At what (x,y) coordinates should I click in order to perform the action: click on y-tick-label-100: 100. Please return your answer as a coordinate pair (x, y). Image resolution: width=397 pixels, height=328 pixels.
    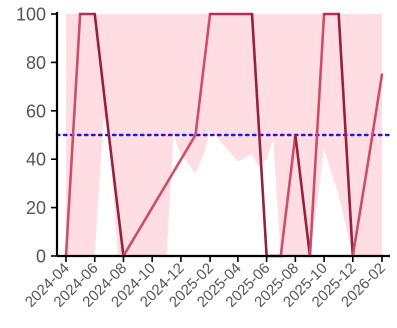
    Looking at the image, I should click on (31, 15).